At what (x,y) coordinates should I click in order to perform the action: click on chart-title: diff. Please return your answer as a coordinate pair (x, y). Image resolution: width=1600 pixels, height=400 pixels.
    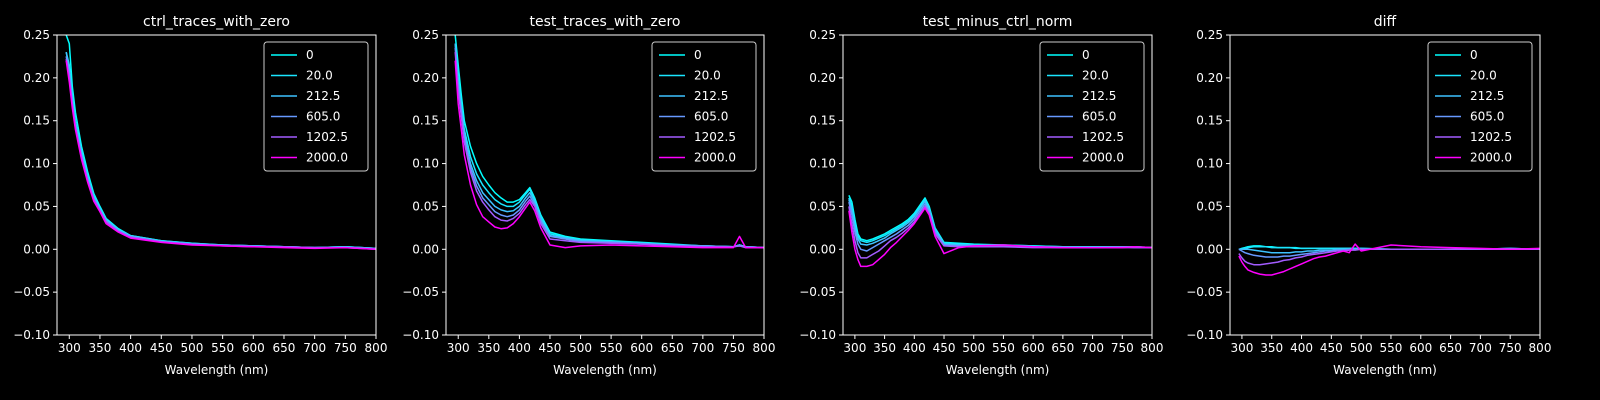
    Looking at the image, I should click on (1385, 22).